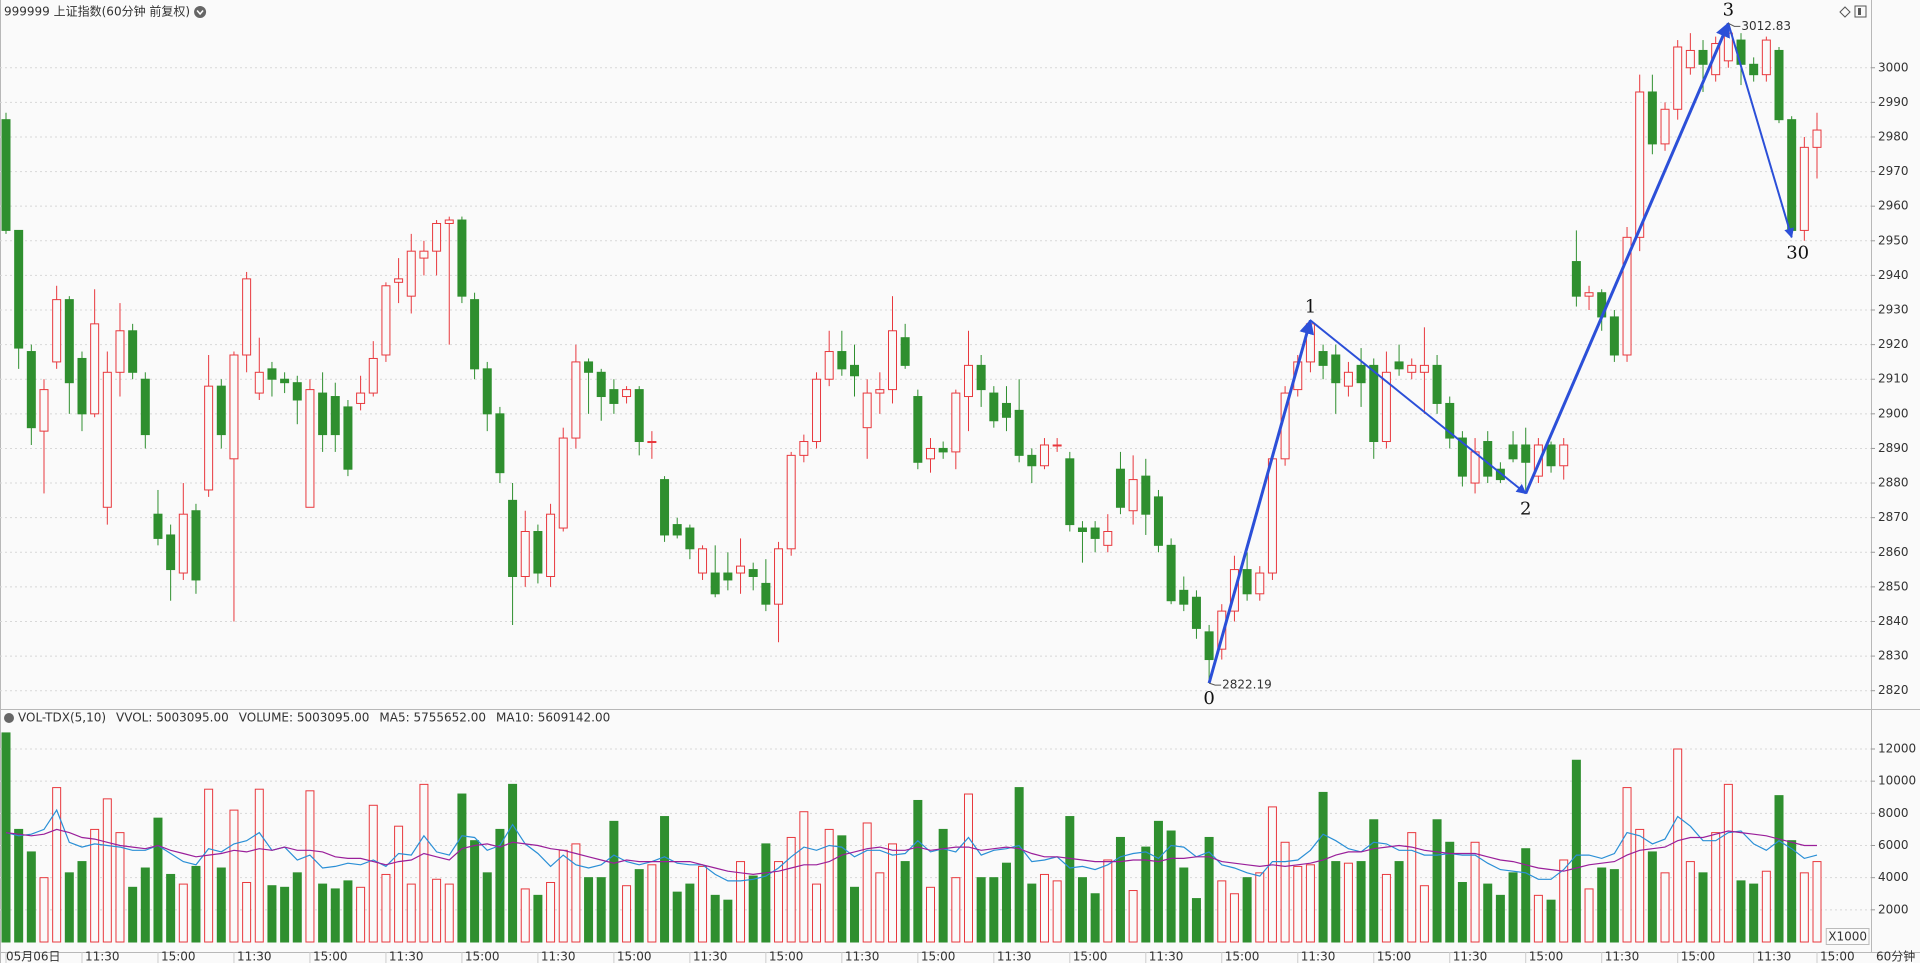 This screenshot has width=1920, height=963. Describe the element at coordinates (1208, 698) in the screenshot. I see `wave-label: 0` at that location.